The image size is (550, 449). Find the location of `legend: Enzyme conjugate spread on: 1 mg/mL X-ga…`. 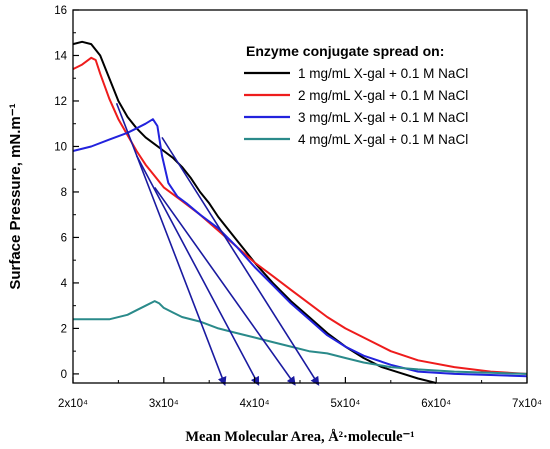

legend: Enzyme conjugate spread on: 1 mg/mL X-ga… is located at coordinates (356, 95).